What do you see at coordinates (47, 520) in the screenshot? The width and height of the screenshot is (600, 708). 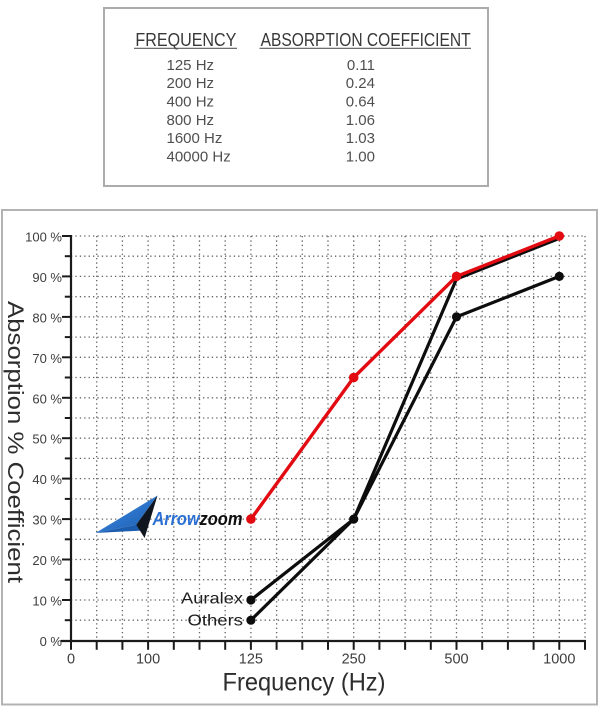 I see `svg-text: 30 %` at bounding box center [47, 520].